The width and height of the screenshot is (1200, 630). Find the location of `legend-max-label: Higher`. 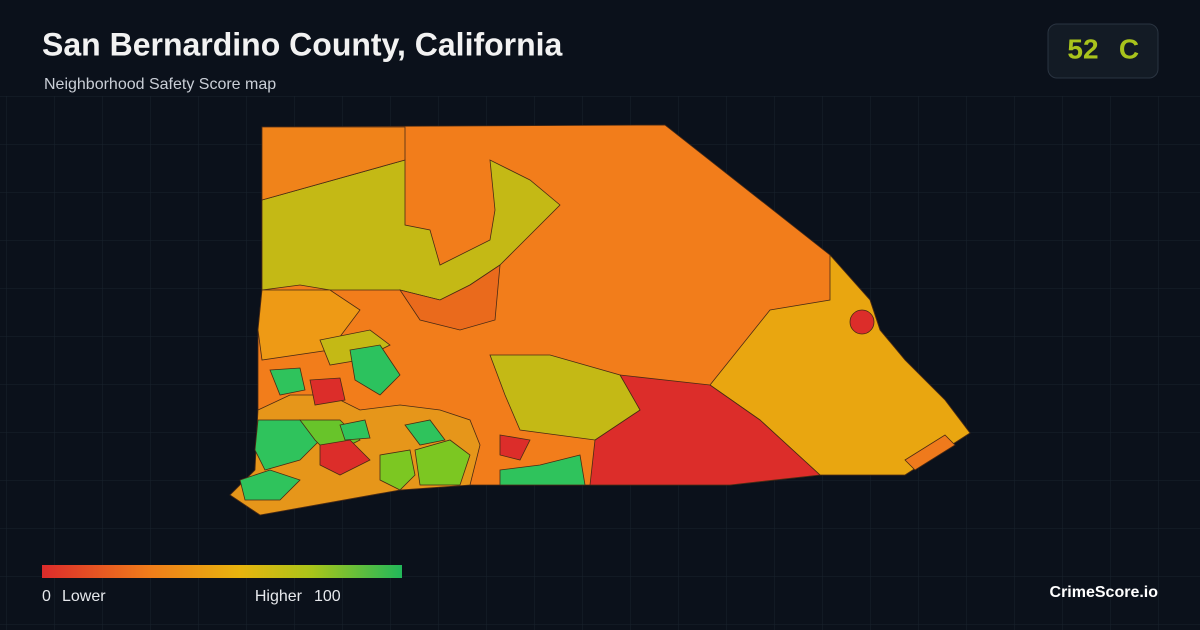

legend-max-label: Higher is located at coordinates (279, 596).